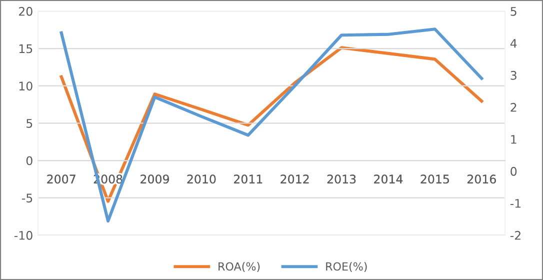 This screenshot has height=280, width=543. I want to click on y-tick-label: 0, so click(29, 161).